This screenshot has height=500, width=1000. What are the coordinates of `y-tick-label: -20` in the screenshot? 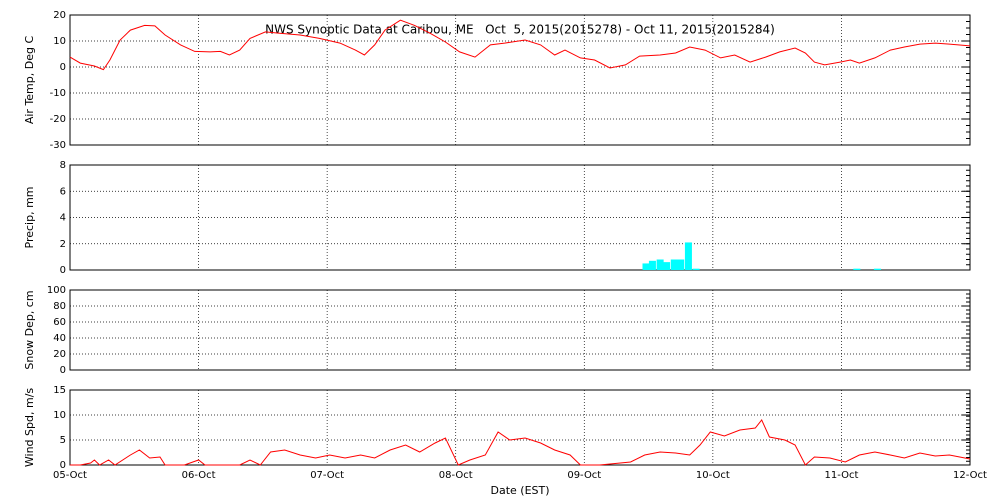 It's located at (58, 119).